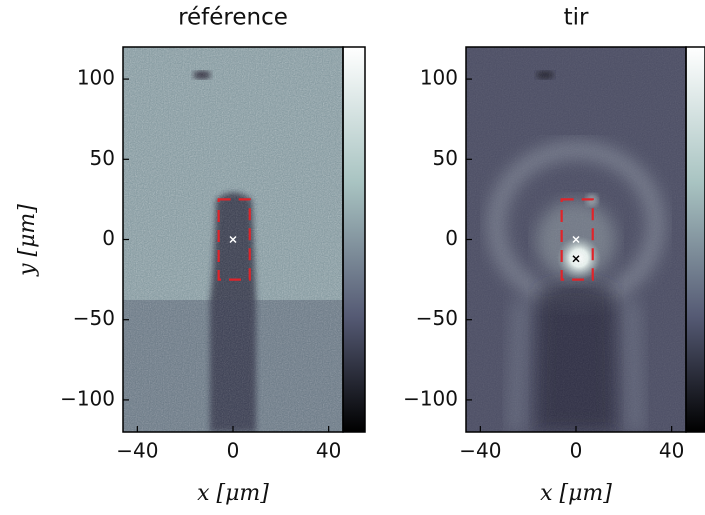 Image resolution: width=705 pixels, height=515 pixels. I want to click on panel-title: référence, so click(233, 18).